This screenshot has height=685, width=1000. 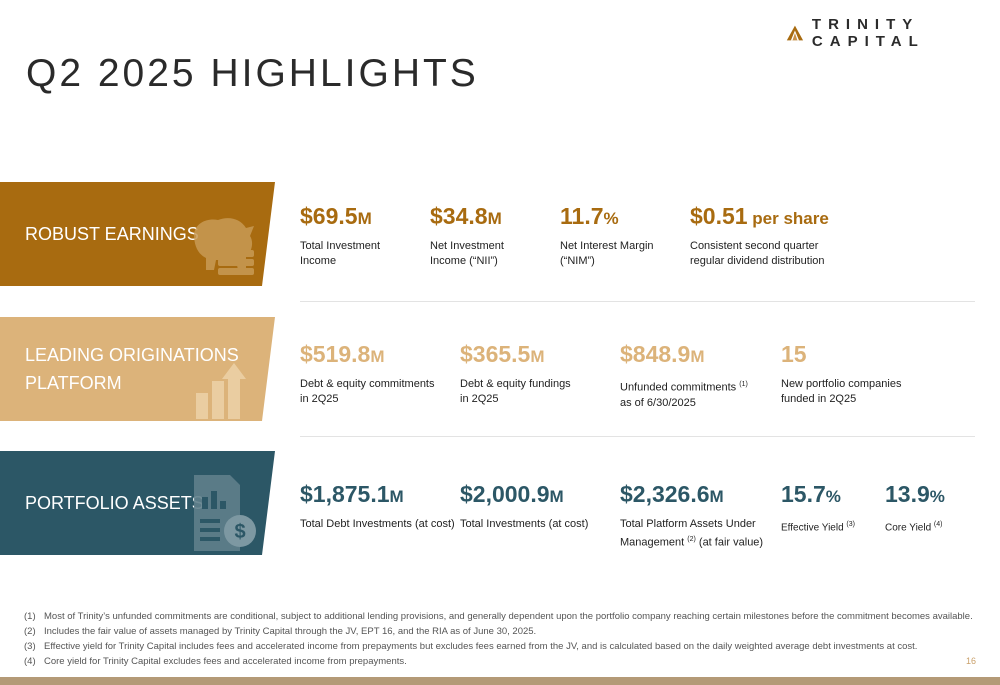 What do you see at coordinates (524, 505) in the screenshot?
I see `metric-total-investments: $2,000.9M Total Investments (at cost)` at bounding box center [524, 505].